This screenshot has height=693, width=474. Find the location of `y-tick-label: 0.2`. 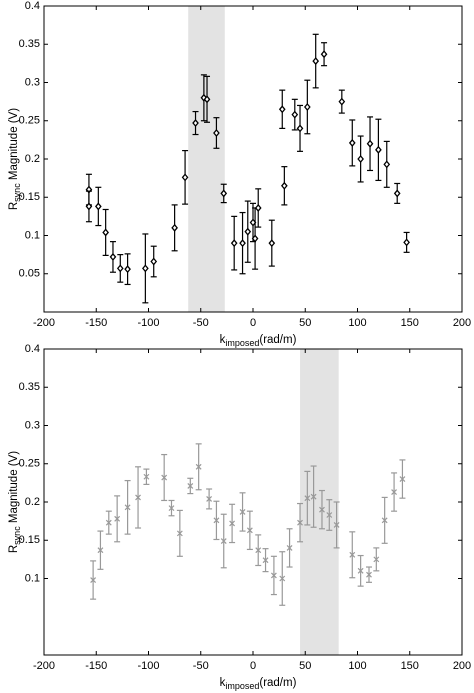

y-tick-label: 0.2 is located at coordinates (32, 502).